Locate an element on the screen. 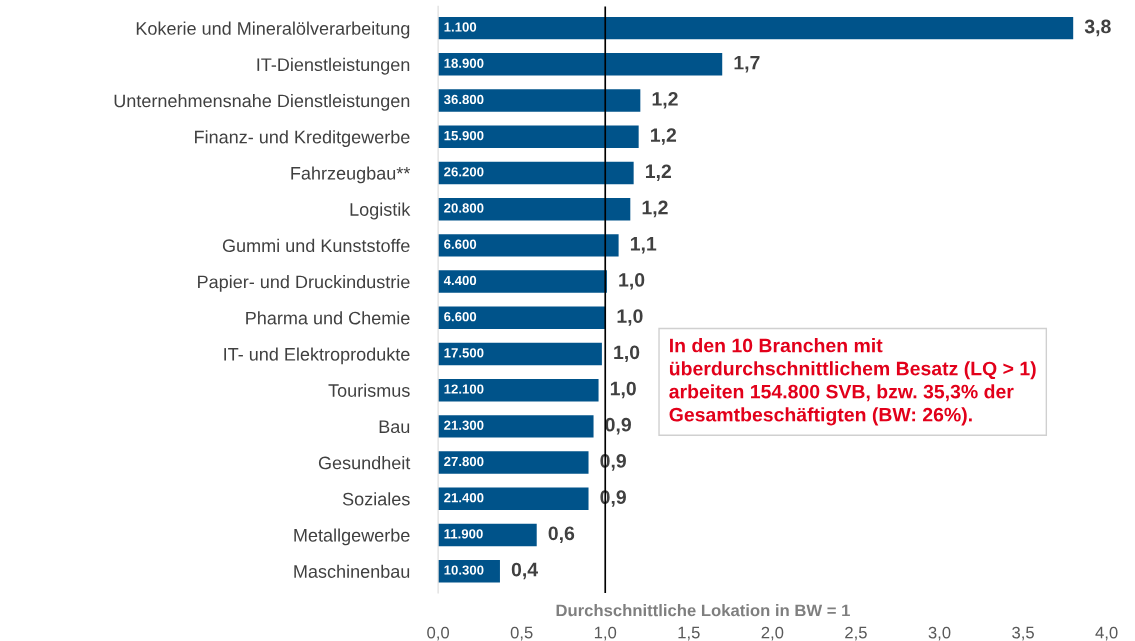  data-label: 1,7 is located at coordinates (747, 64).